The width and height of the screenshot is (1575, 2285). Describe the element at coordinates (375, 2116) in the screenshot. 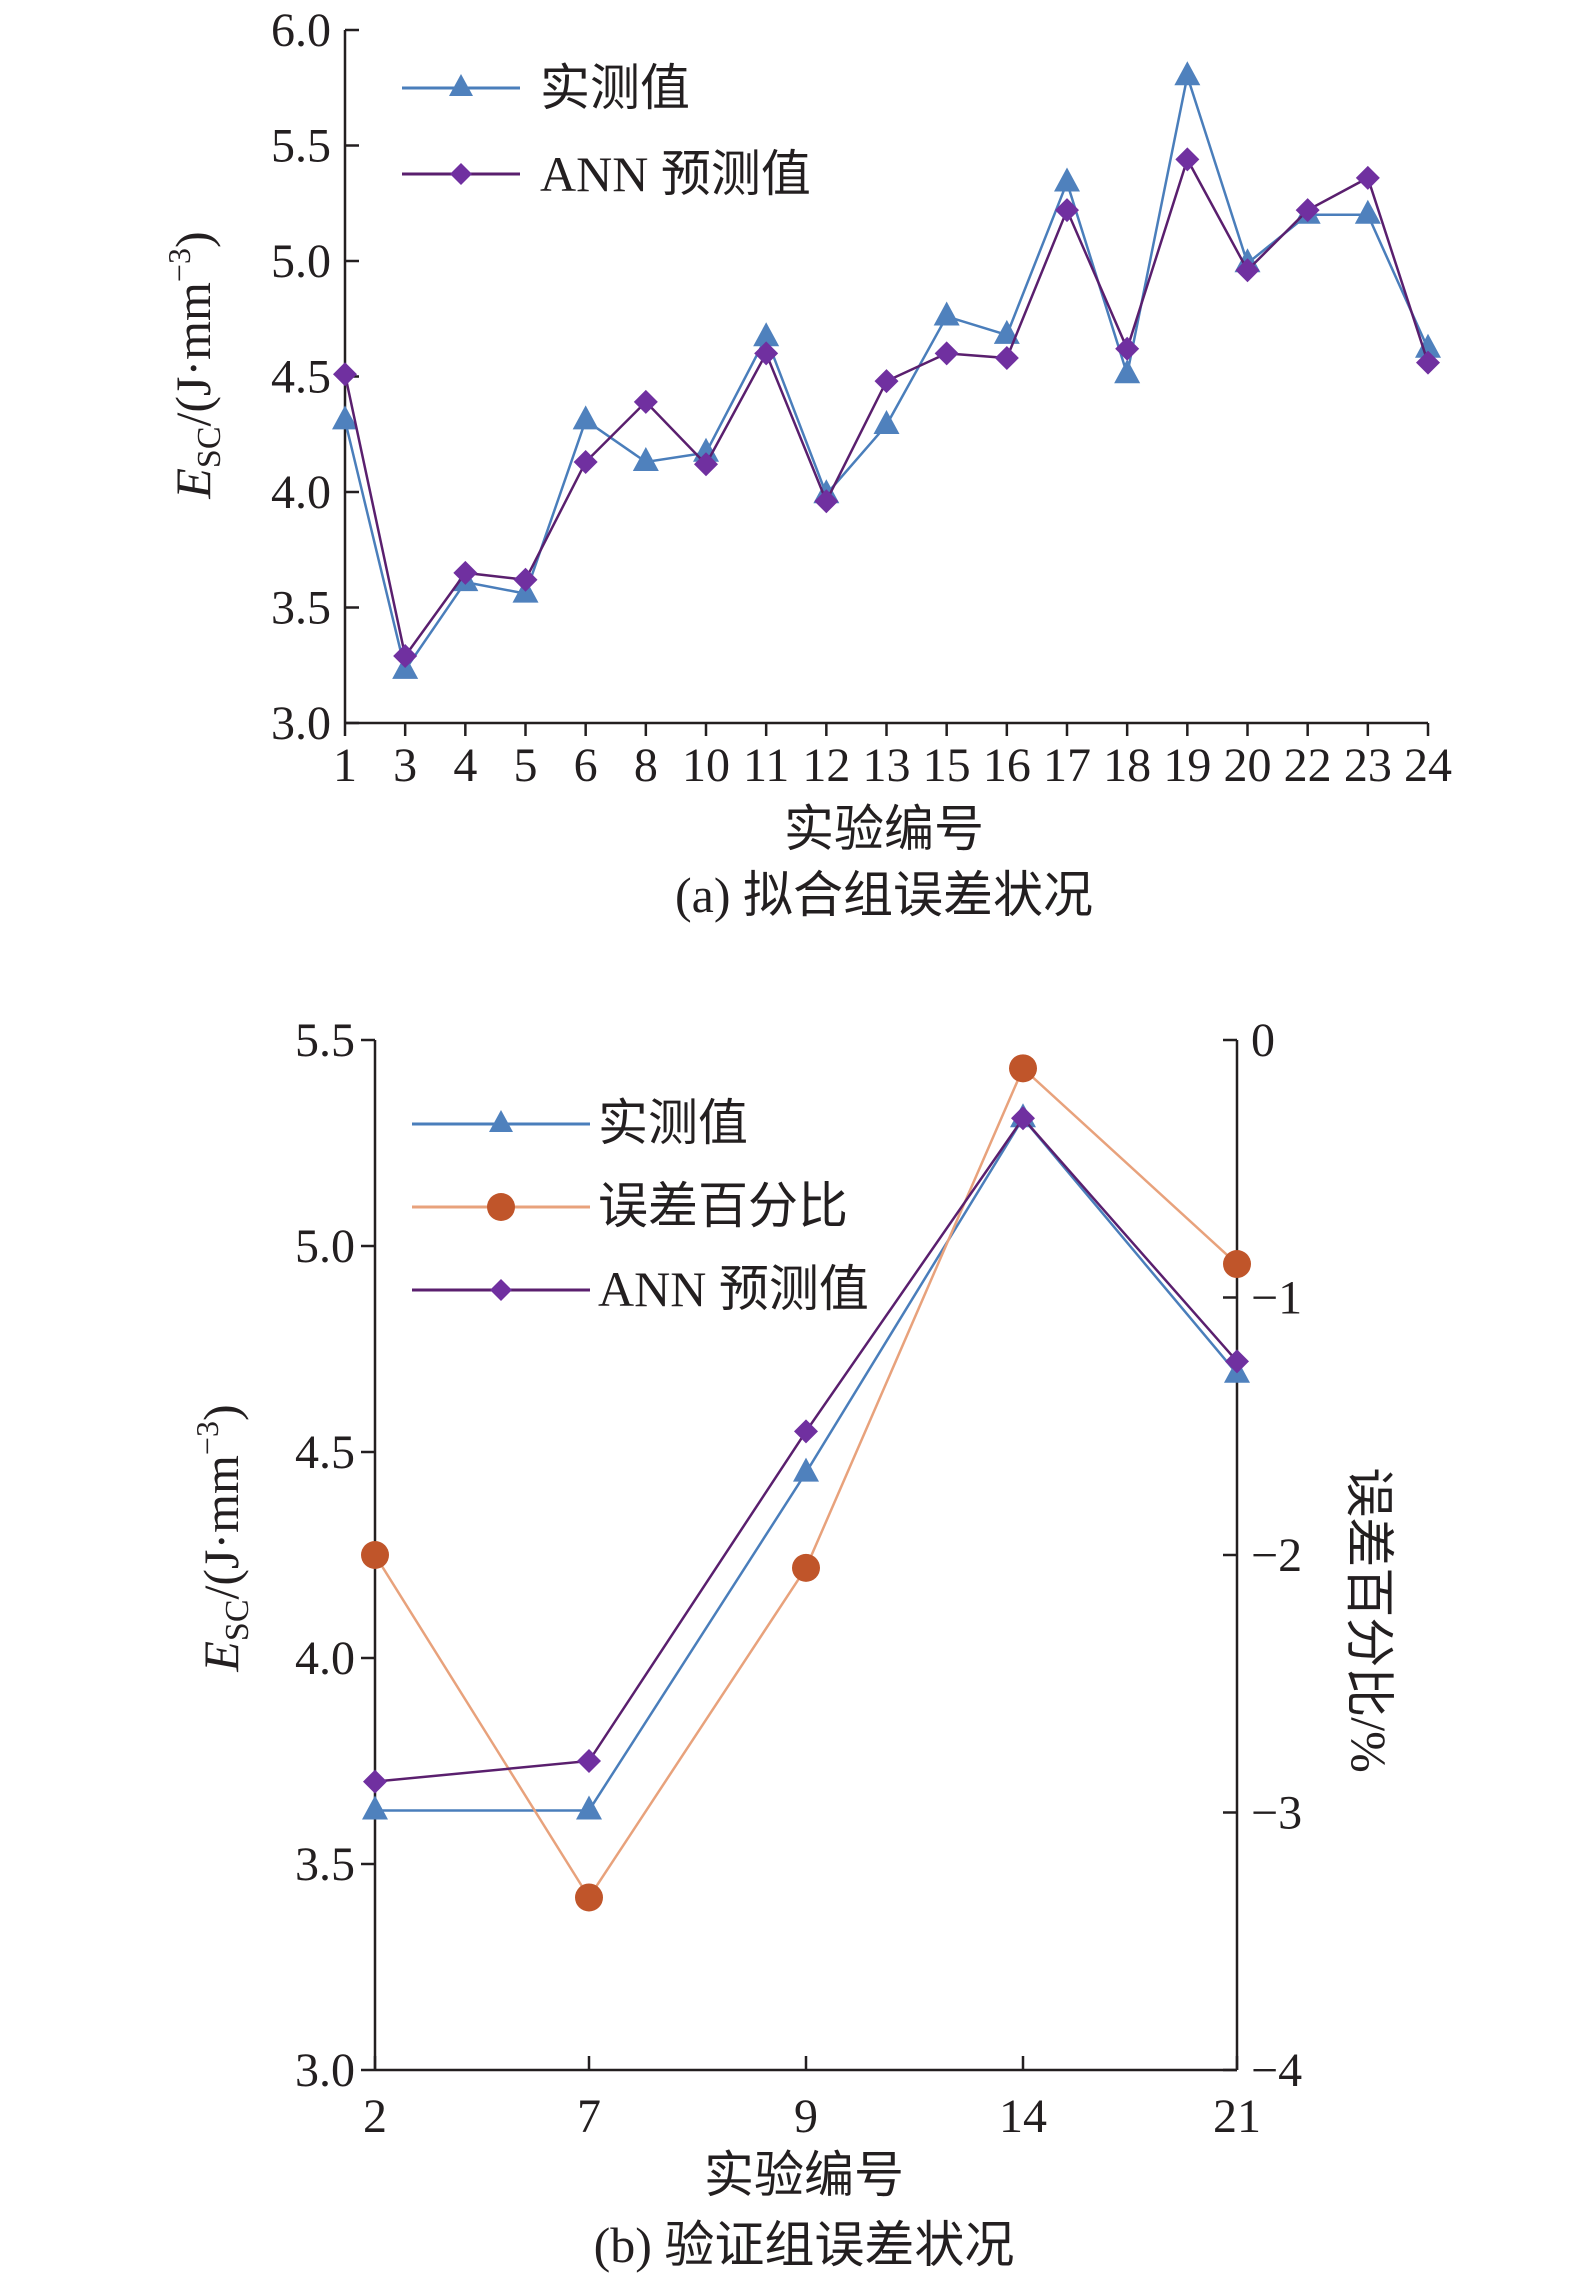

I see `x-tick-label: 2` at that location.